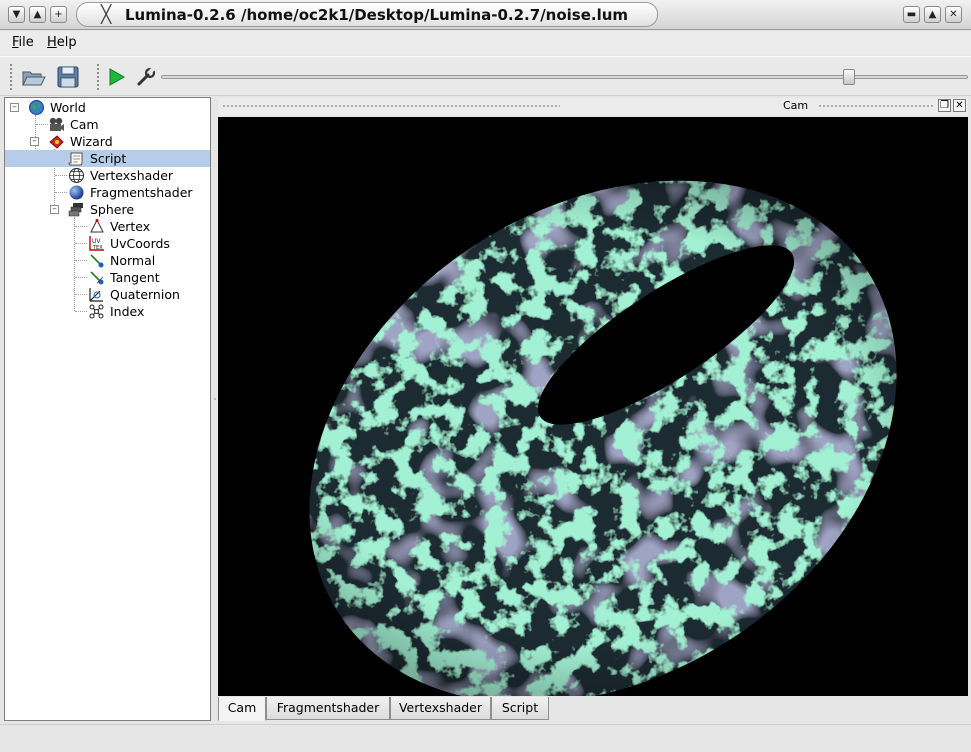  I want to click on close-button: ✕, so click(953, 14).